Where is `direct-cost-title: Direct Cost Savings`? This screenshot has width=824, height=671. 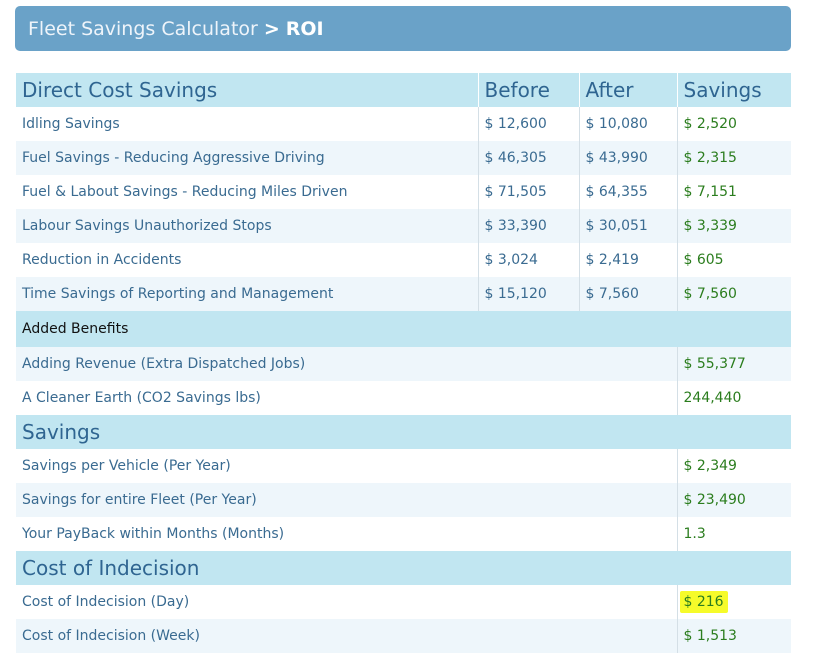
direct-cost-title: Direct Cost Savings is located at coordinates (247, 90).